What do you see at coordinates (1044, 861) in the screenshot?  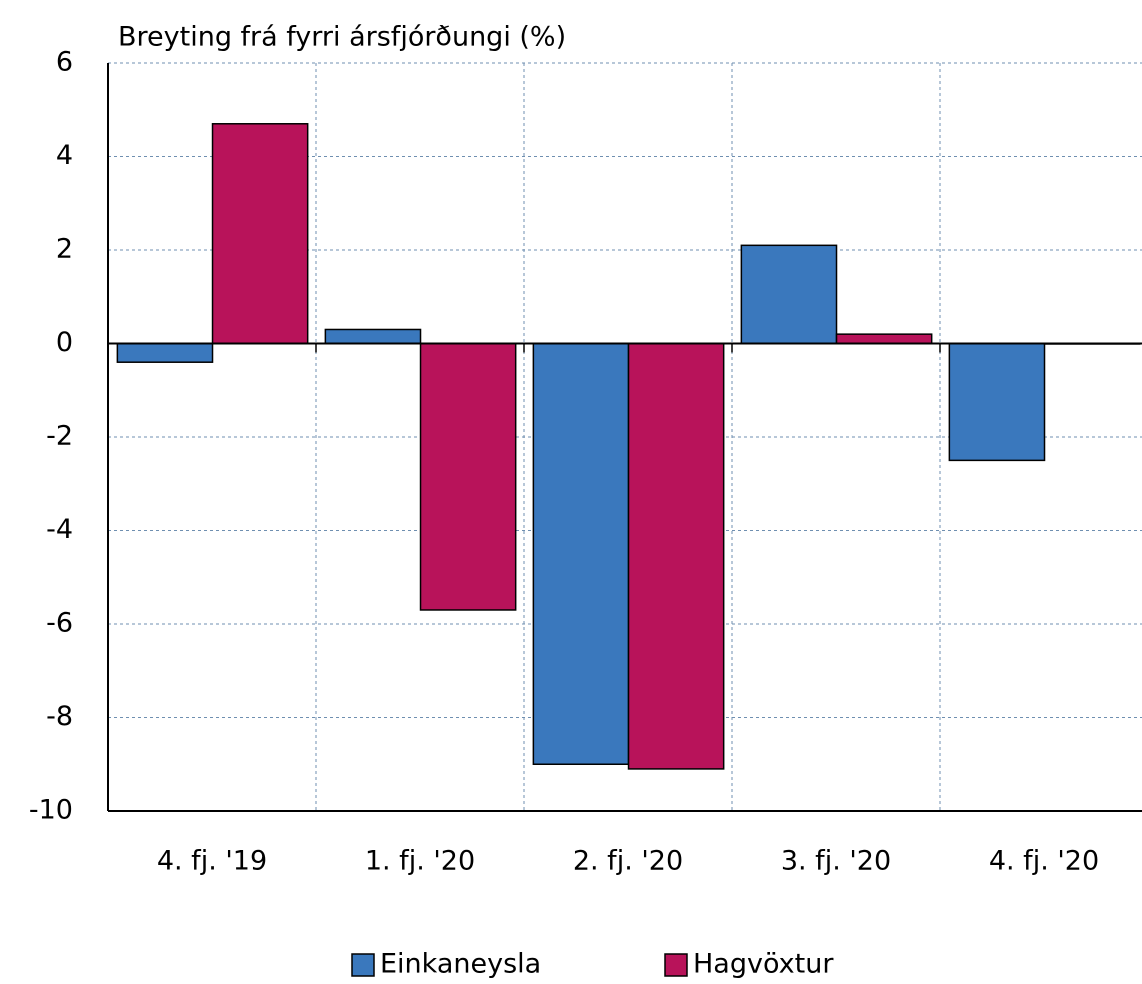 I see `x-tick-label: 4. fj. '20` at bounding box center [1044, 861].